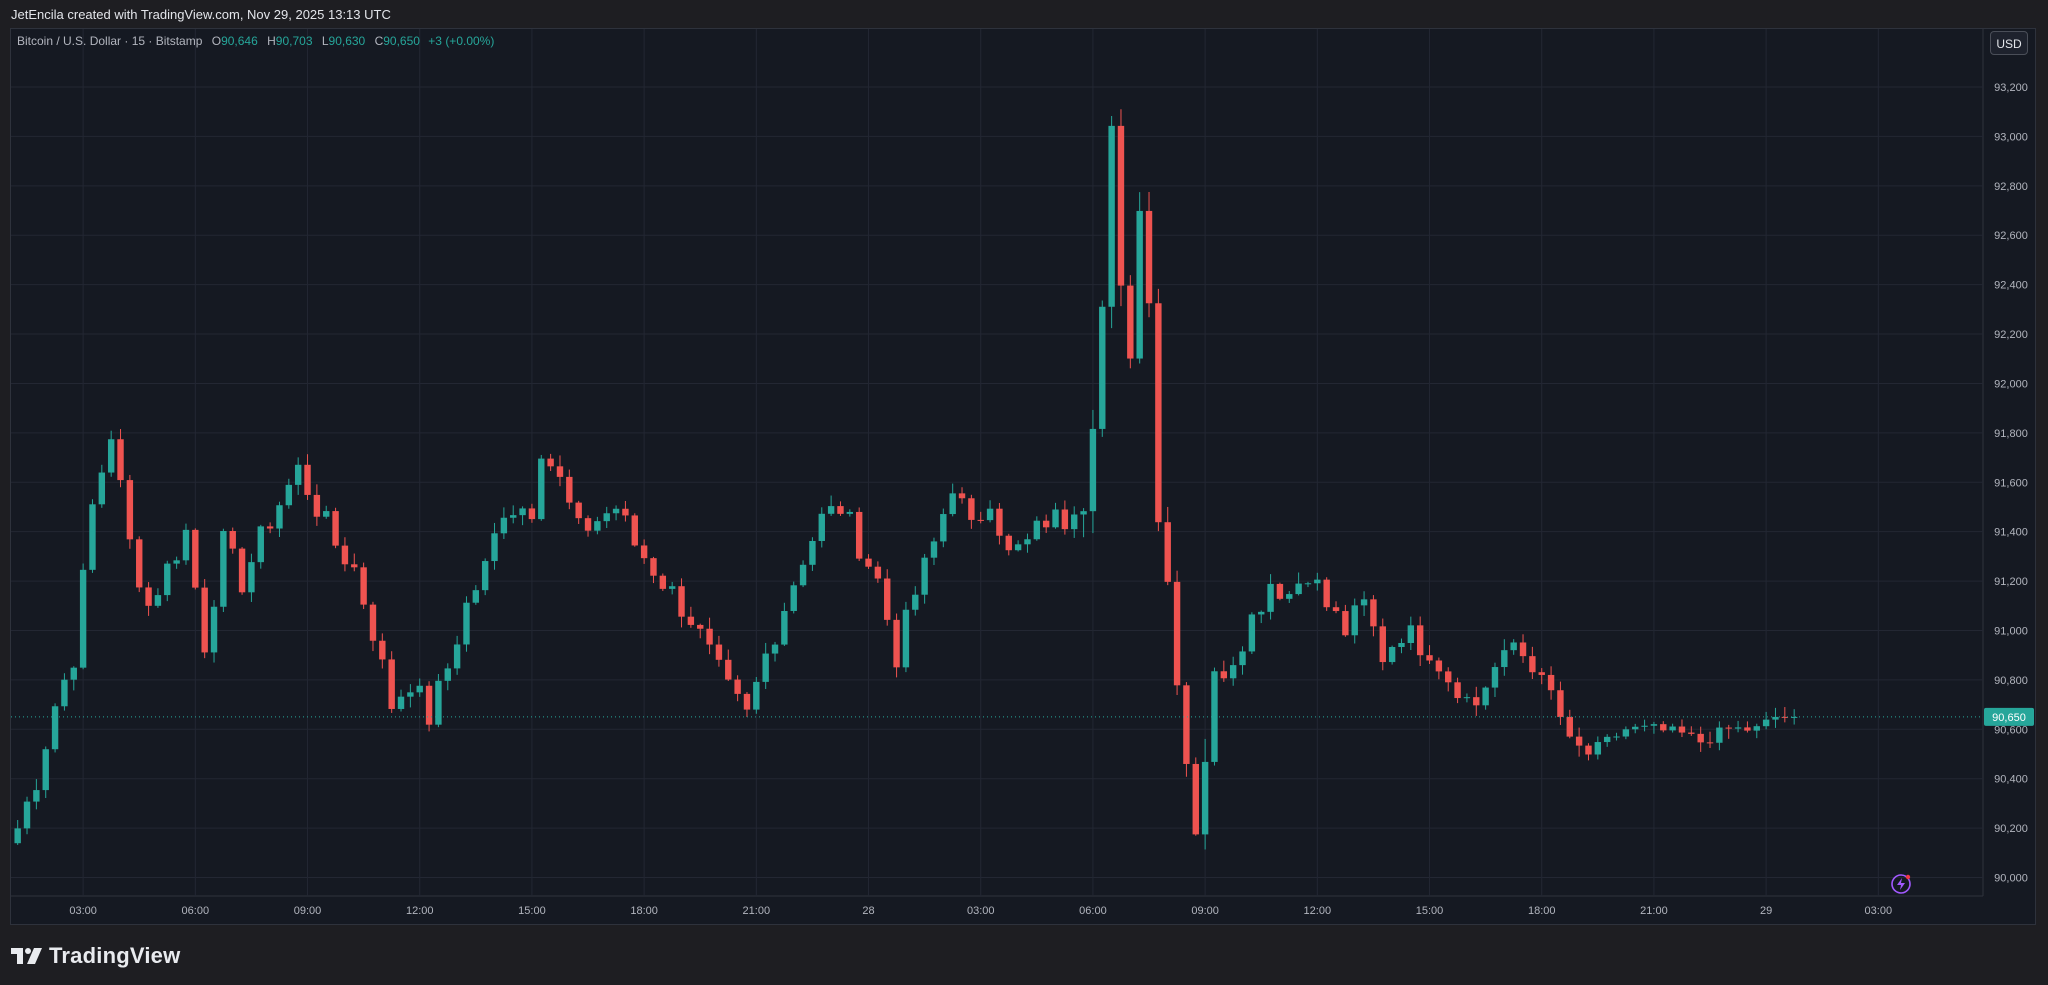 The image size is (2048, 985). I want to click on time-tick-label: 06:00, so click(196, 911).